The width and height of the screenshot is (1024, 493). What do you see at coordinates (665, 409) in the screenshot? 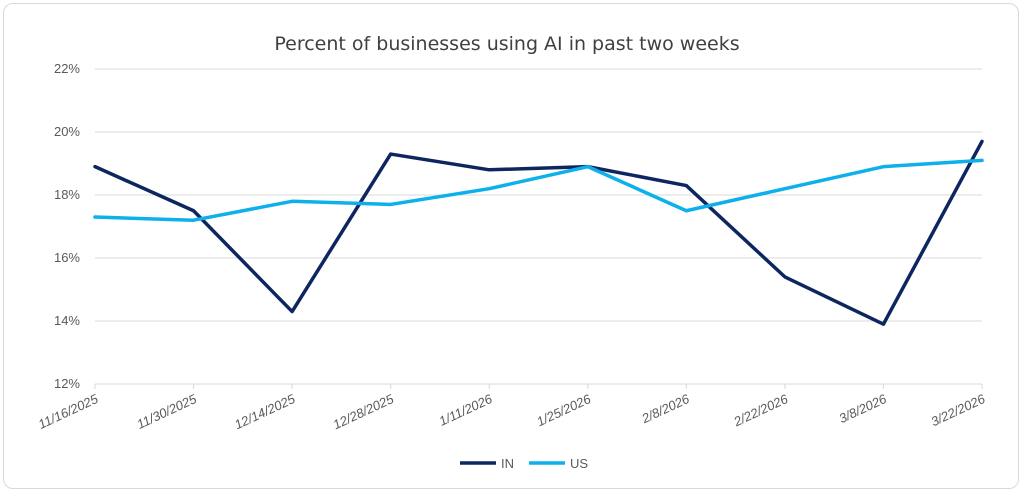
I see `x-tick-label: 2/8/2026` at bounding box center [665, 409].